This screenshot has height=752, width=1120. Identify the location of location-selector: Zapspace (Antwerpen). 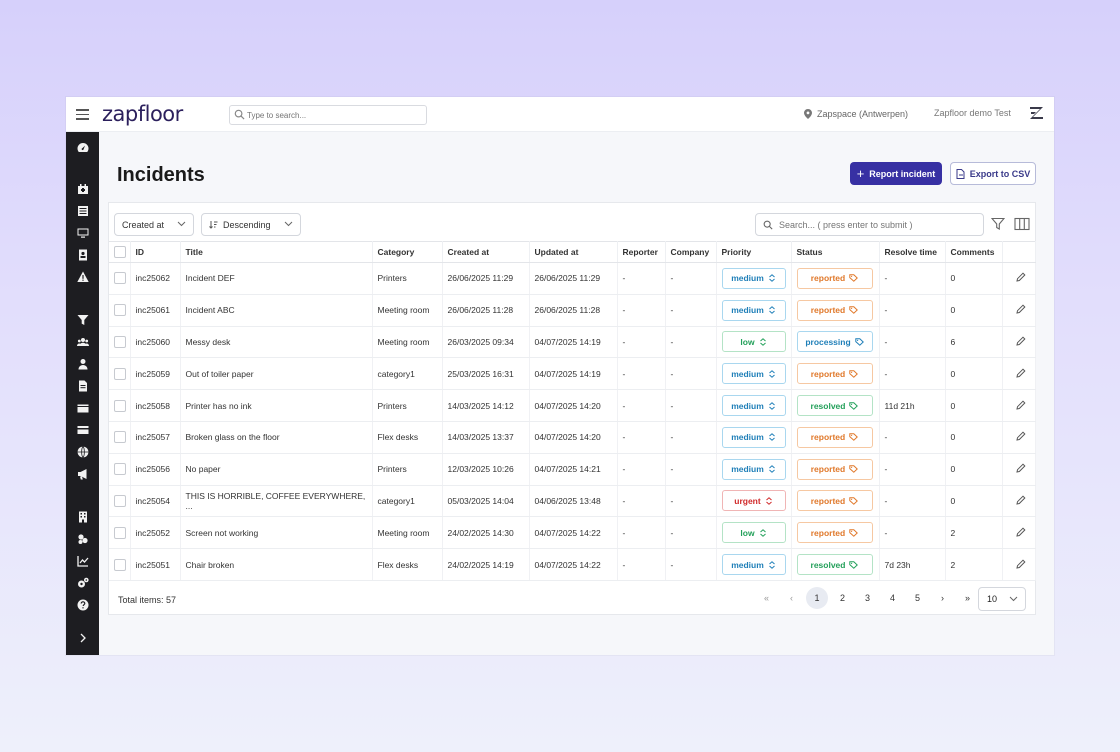
(856, 114).